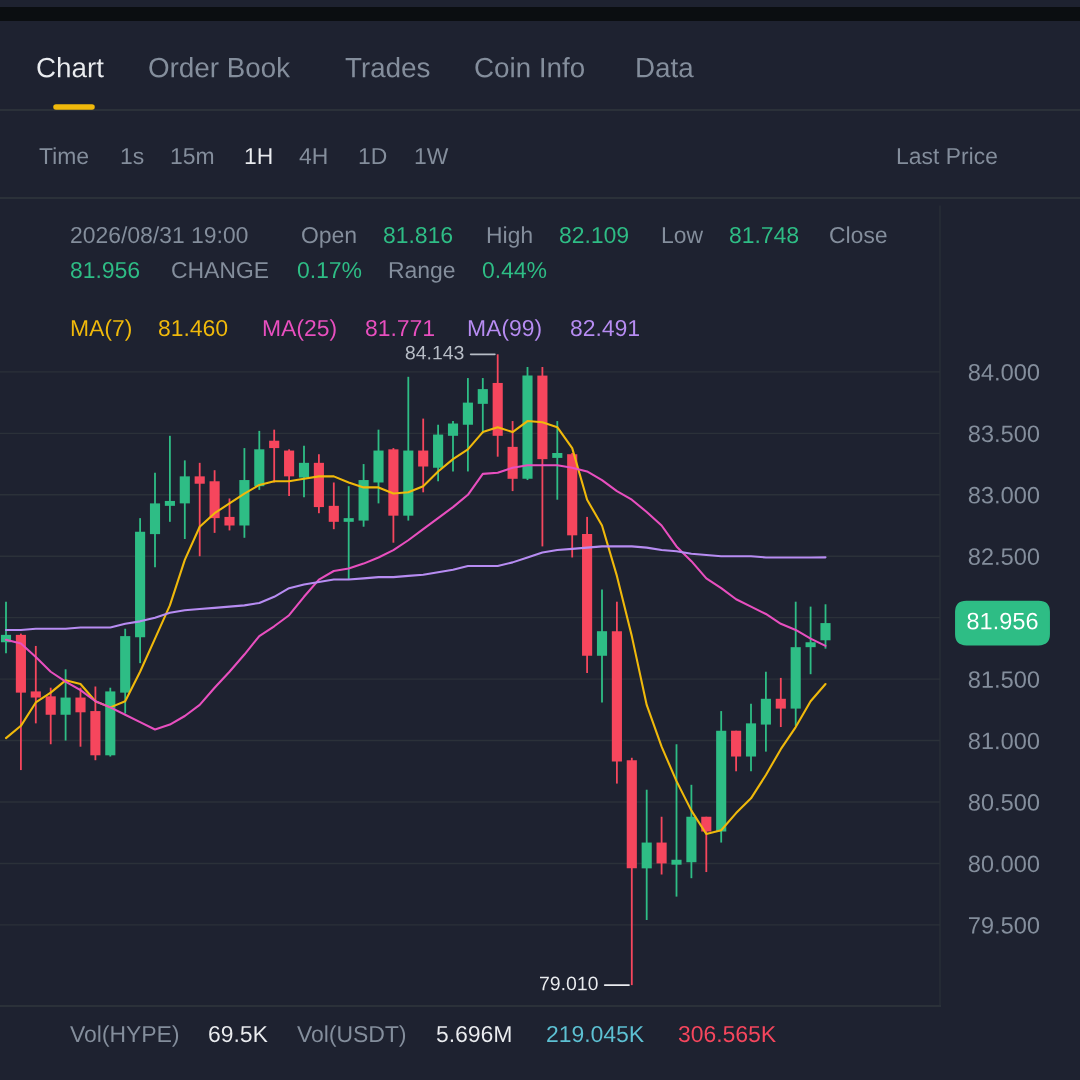  Describe the element at coordinates (238, 1034) in the screenshot. I see `text: 69.5K` at that location.